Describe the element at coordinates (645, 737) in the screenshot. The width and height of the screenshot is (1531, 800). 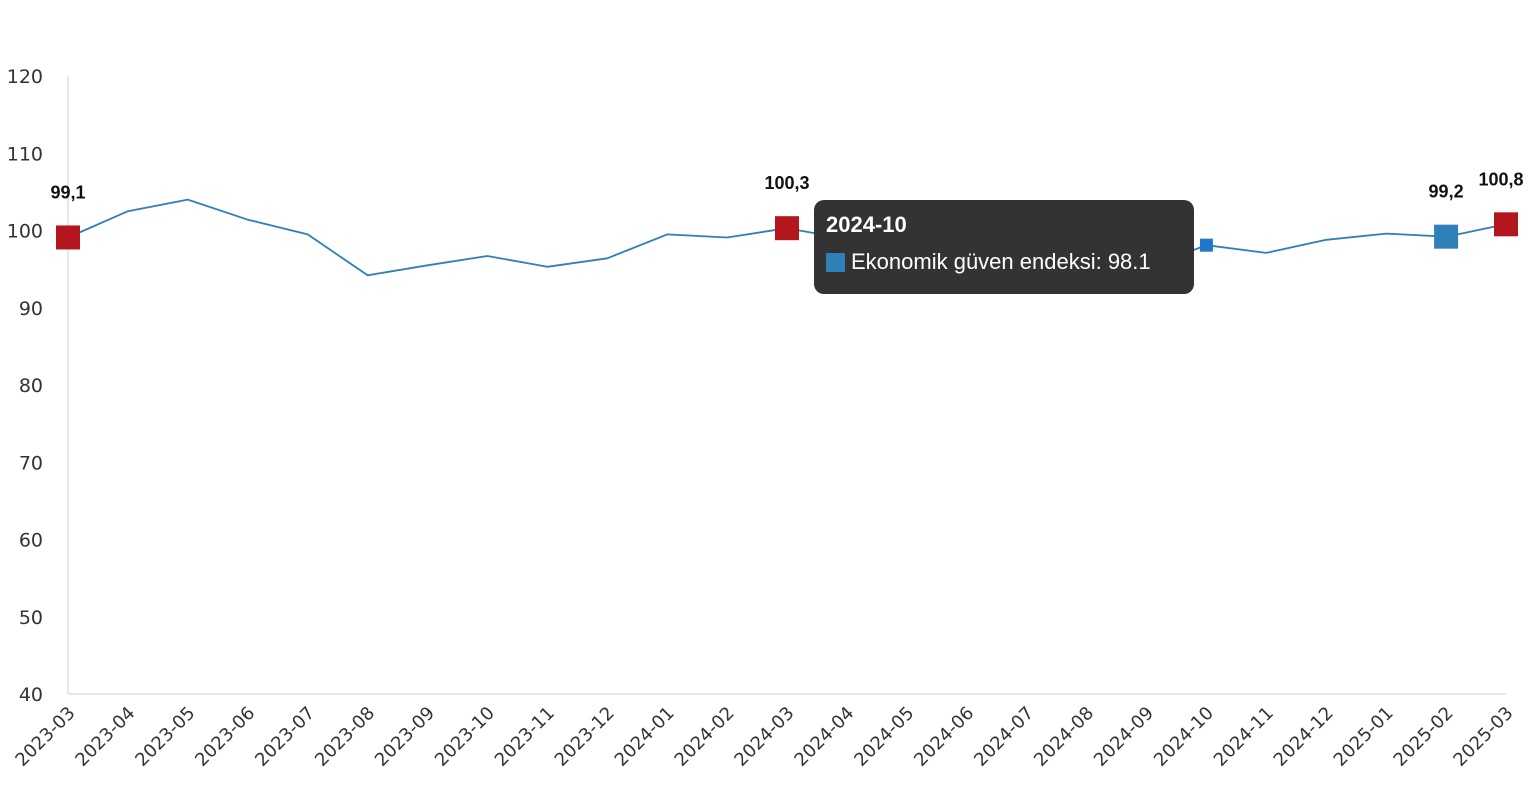
I see `x-tick-label: 2024-01` at that location.